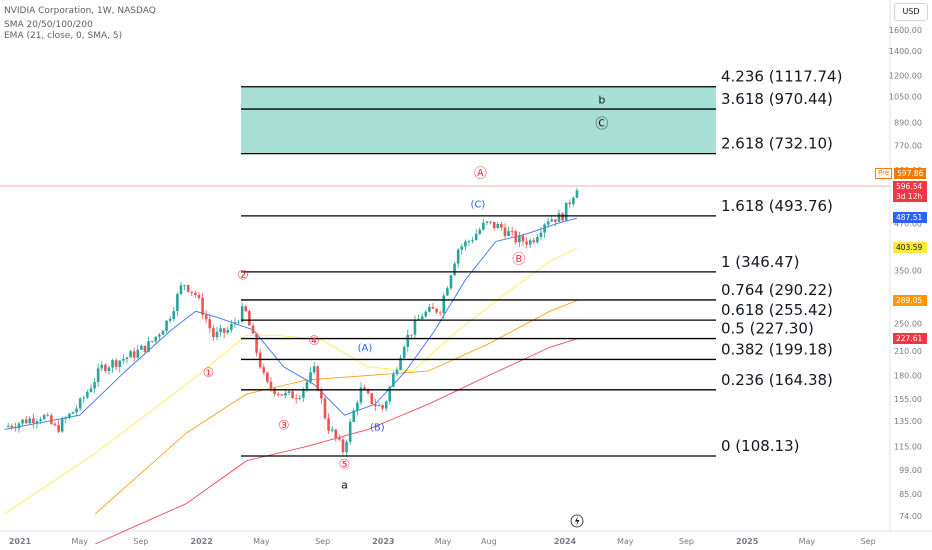 This screenshot has width=932, height=550. Describe the element at coordinates (910, 191) in the screenshot. I see `last-price-tag: 596.54 3d 12h` at that location.